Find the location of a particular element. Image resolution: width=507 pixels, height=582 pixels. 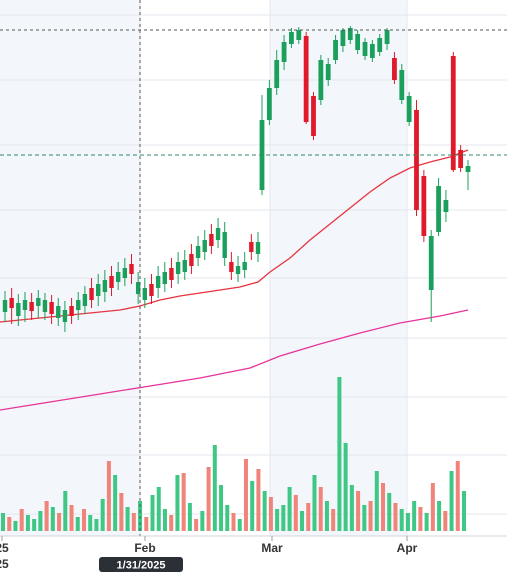

x-tick-label-1: Feb is located at coordinates (144, 548).